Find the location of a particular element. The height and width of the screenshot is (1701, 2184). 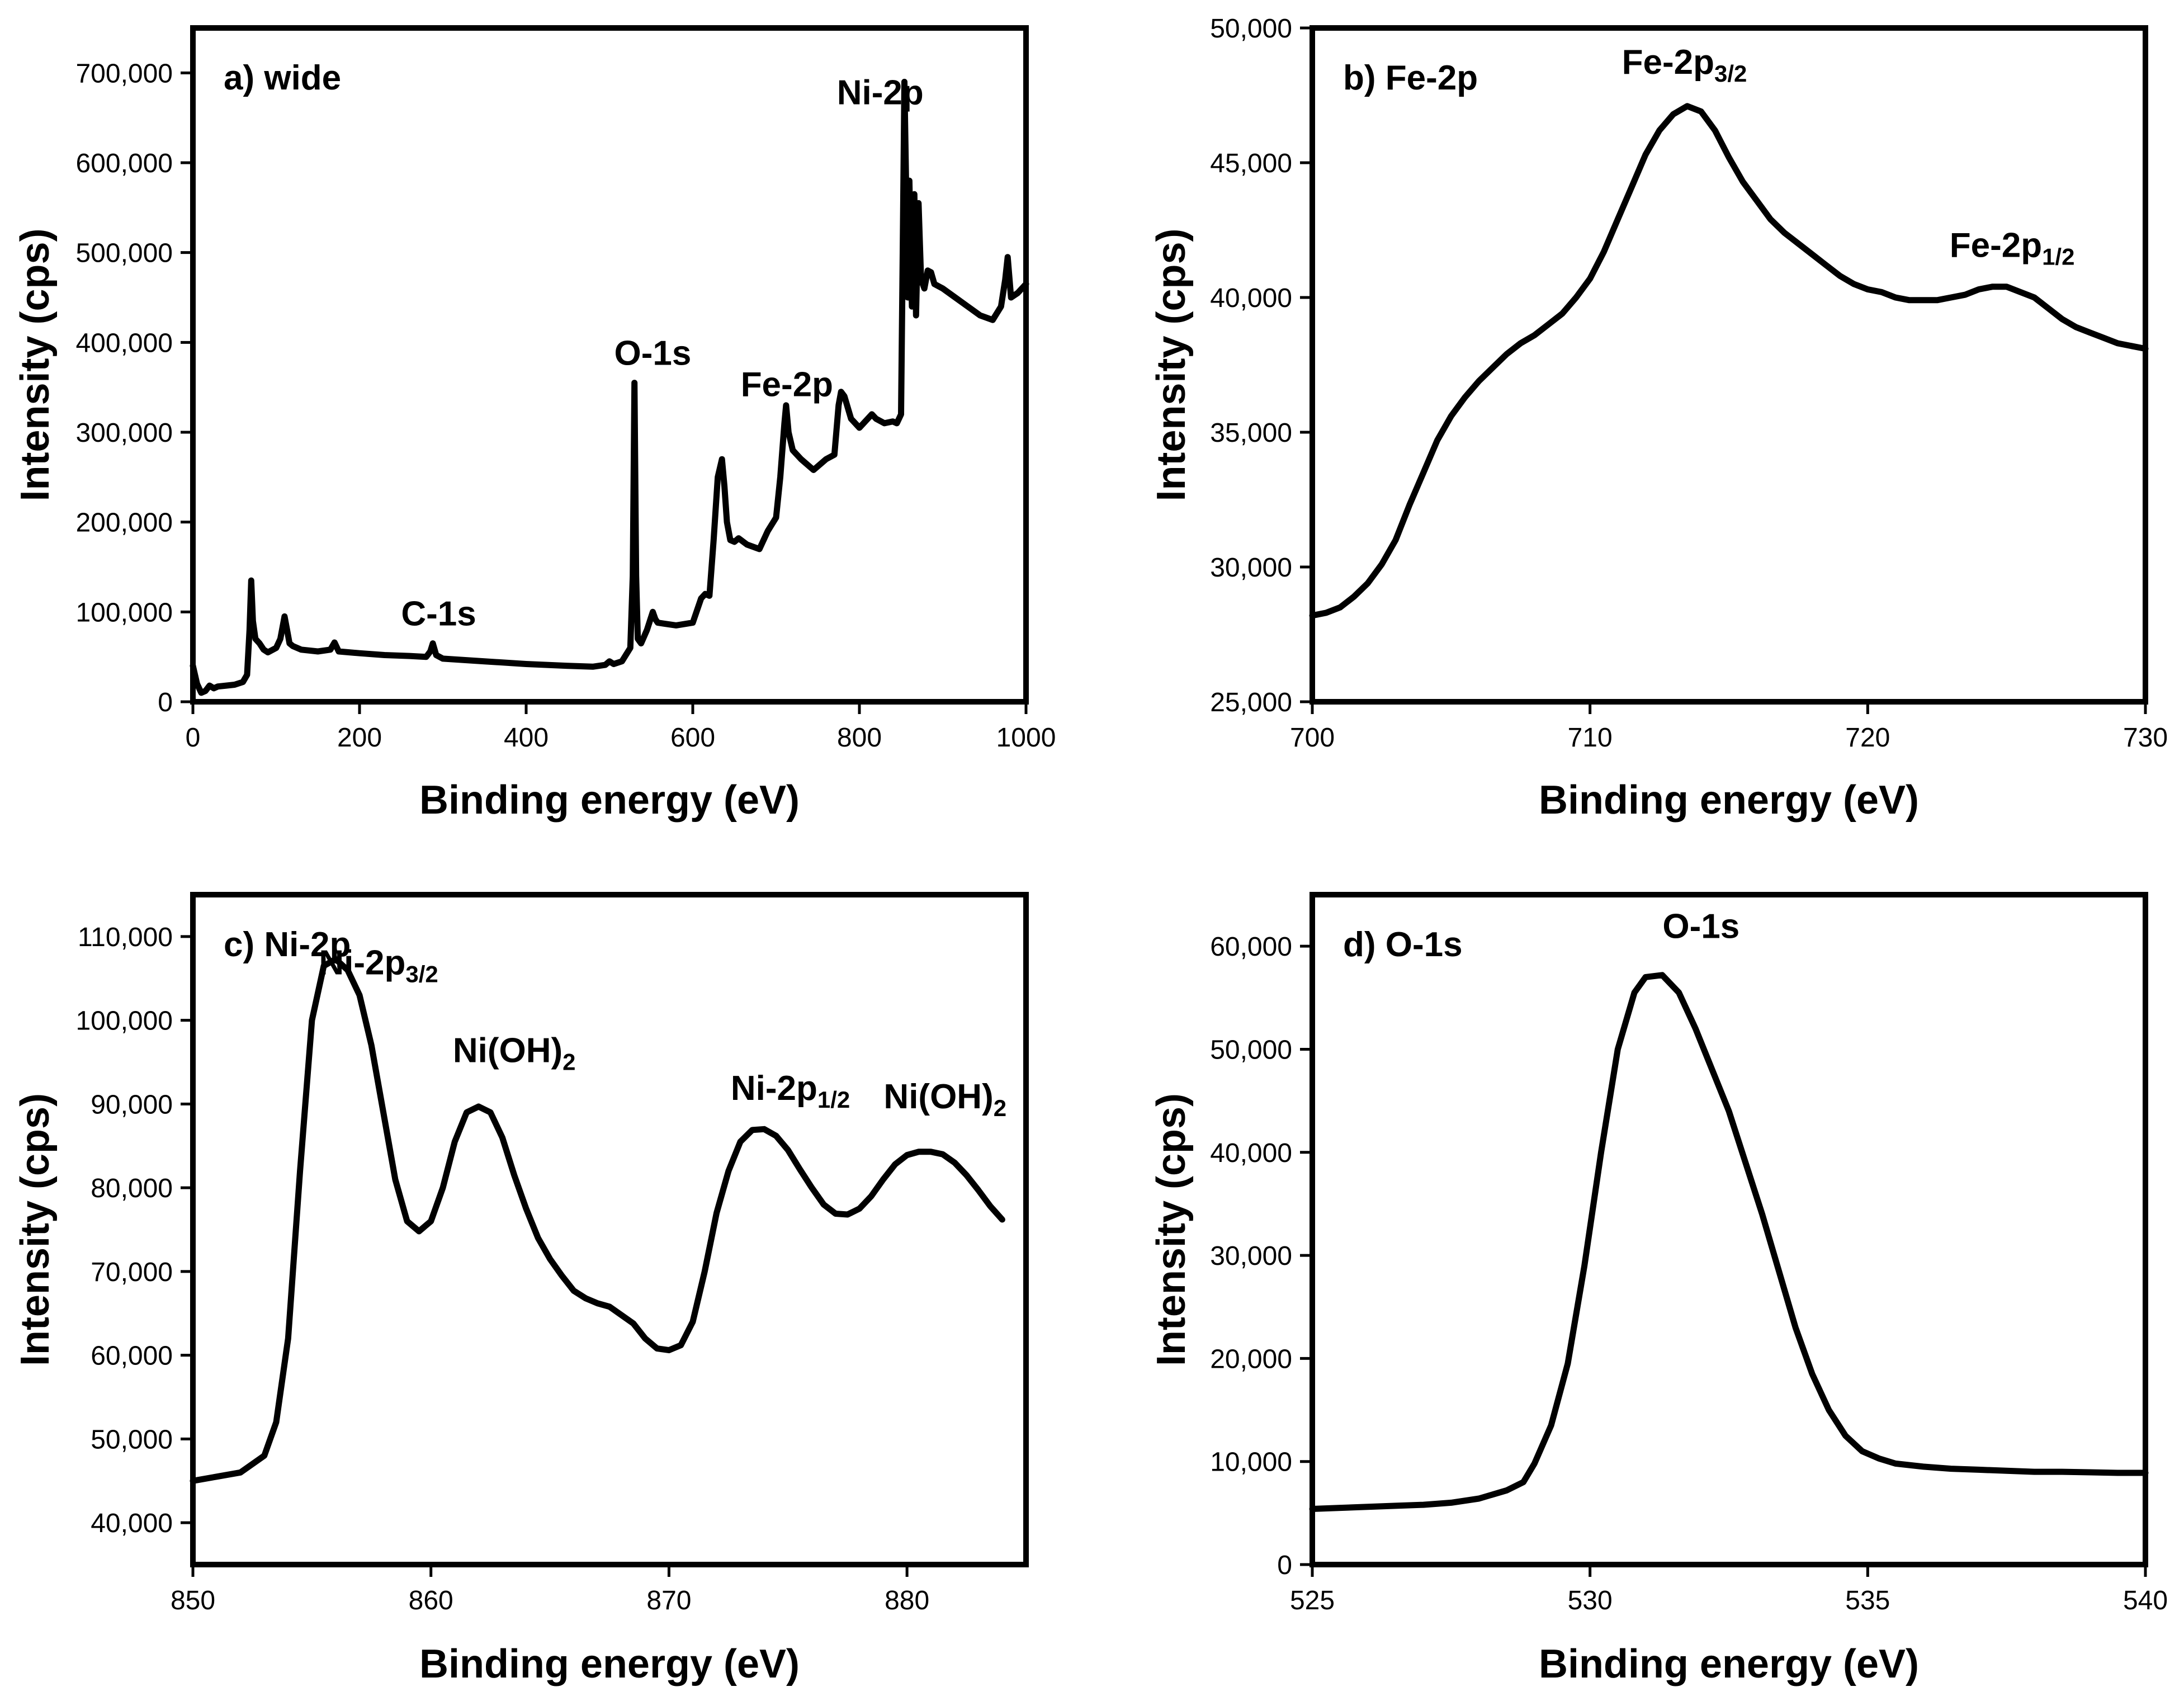

y-tick-label: 70,000 is located at coordinates (132, 1272).